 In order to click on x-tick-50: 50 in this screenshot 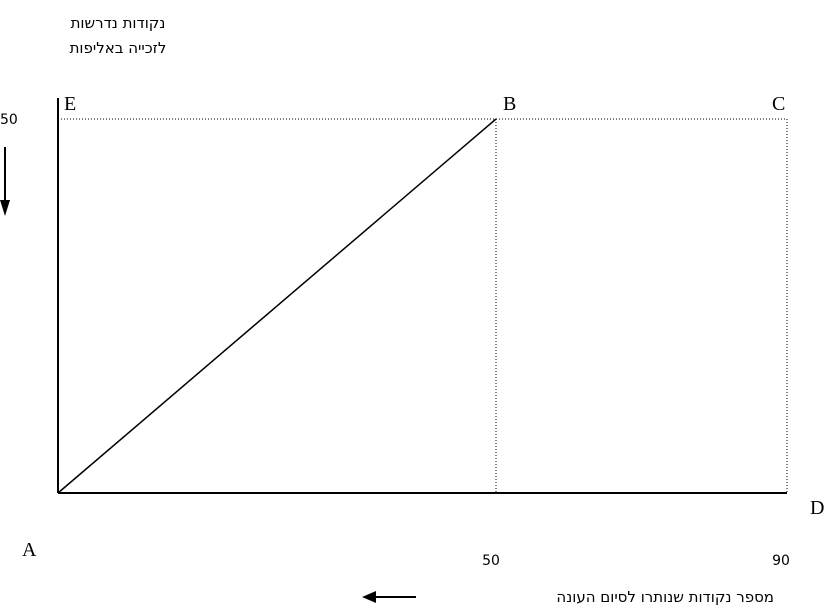, I will do `click(491, 561)`.